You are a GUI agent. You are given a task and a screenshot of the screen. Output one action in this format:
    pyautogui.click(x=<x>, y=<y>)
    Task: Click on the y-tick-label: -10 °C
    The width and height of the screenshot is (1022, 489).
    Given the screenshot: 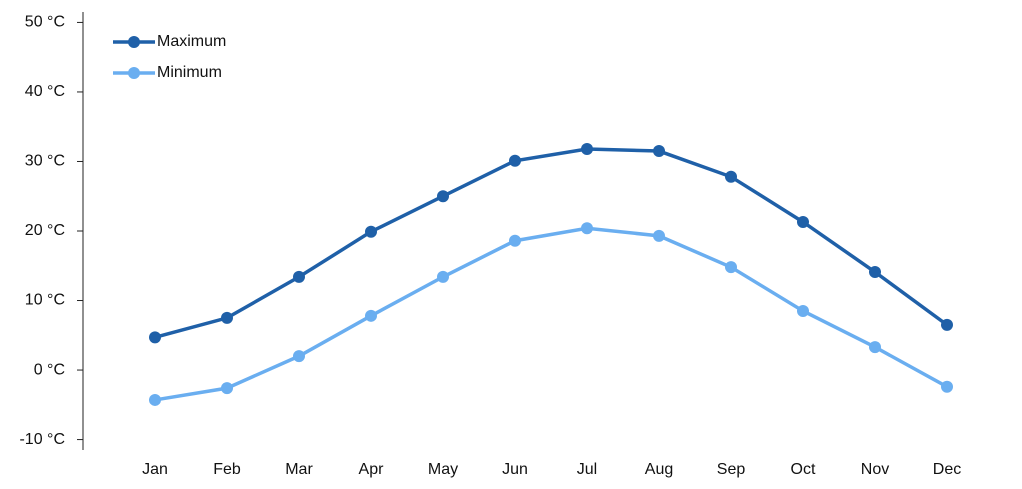 What is the action you would take?
    pyautogui.click(x=42, y=439)
    